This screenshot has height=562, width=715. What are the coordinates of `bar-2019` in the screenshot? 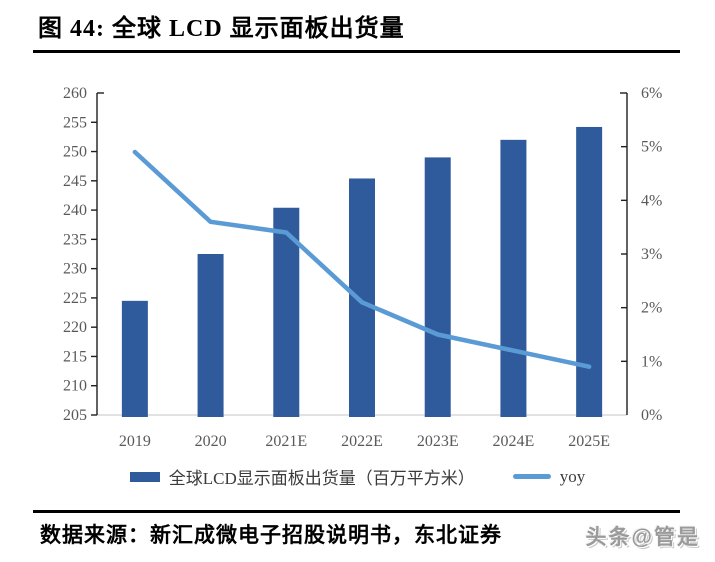 It's located at (134, 358).